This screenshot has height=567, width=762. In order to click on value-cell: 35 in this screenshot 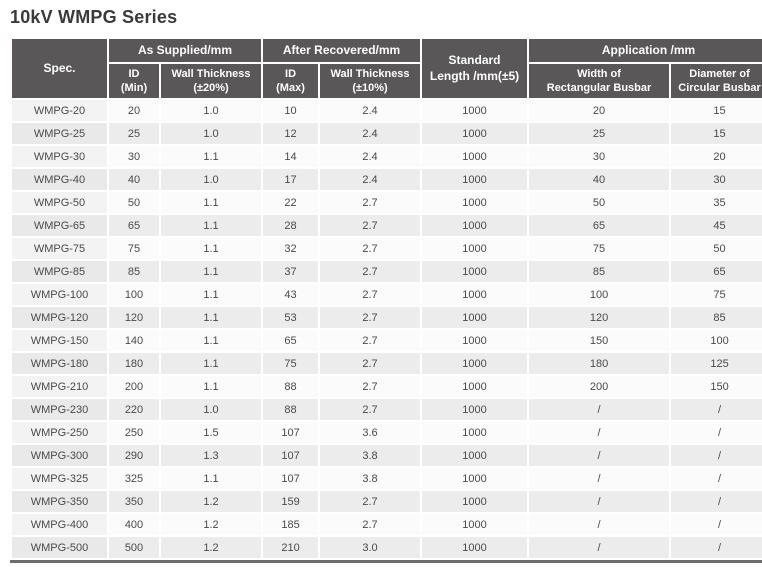, I will do `click(716, 202)`.